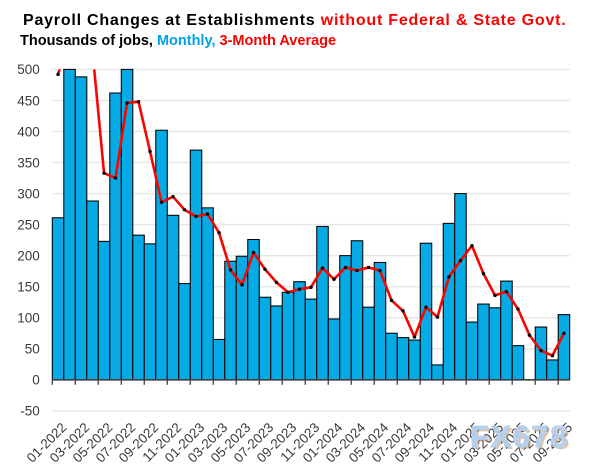  I want to click on svg-text: 300, so click(28, 193).